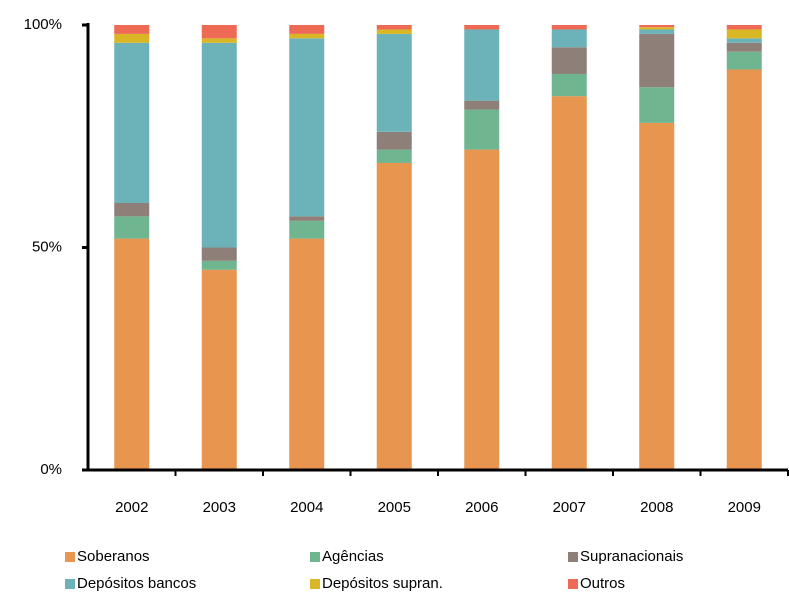 This screenshot has height=601, width=789. What do you see at coordinates (136, 583) in the screenshot?
I see `legend-label: Depósitos bancos` at bounding box center [136, 583].